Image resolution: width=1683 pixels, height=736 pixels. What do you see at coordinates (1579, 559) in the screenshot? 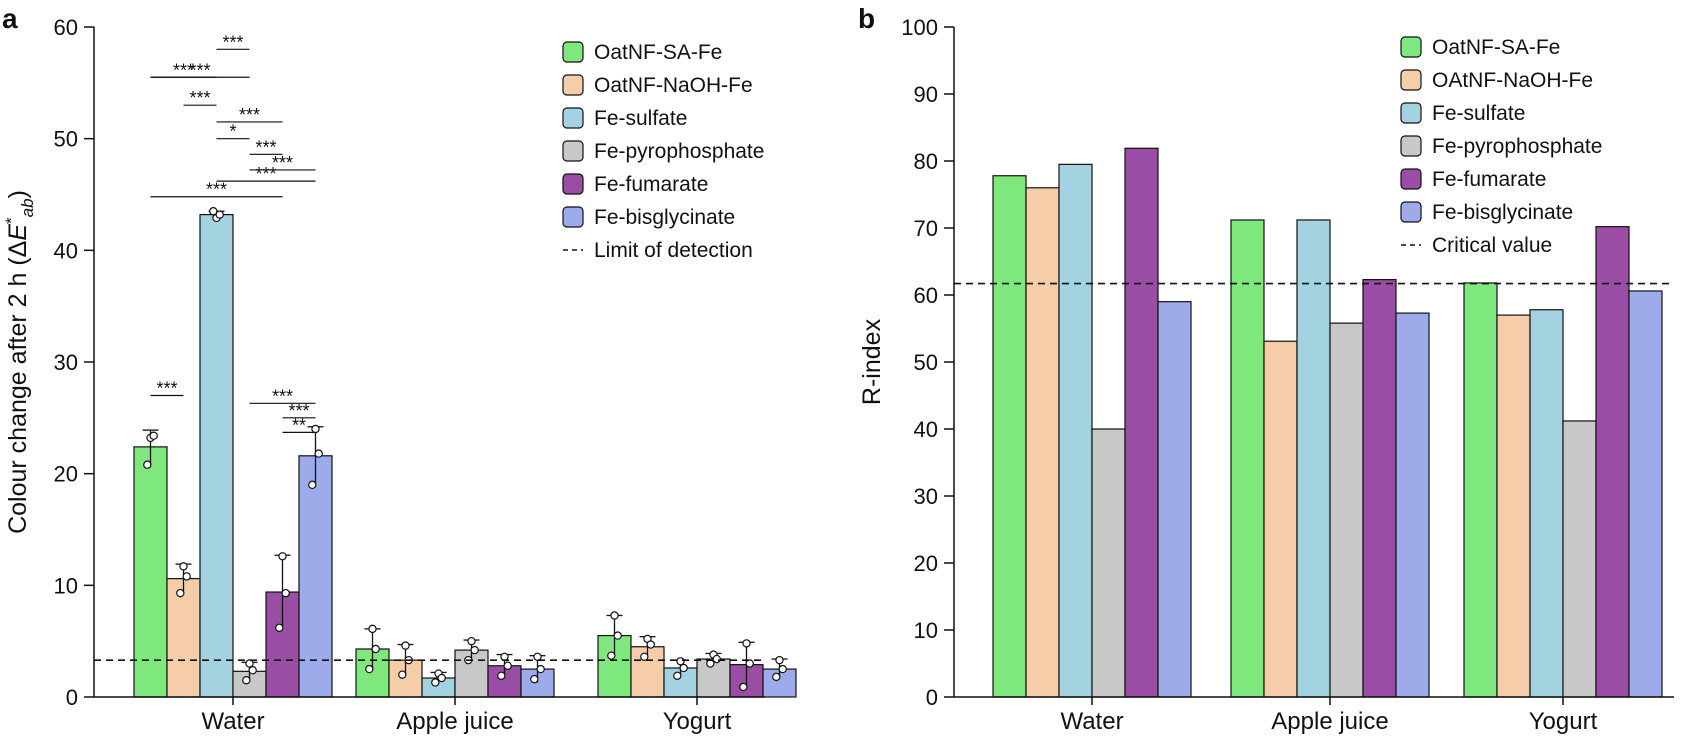
I see `bar-fe-pyrophosphate-yogurt` at bounding box center [1579, 559].